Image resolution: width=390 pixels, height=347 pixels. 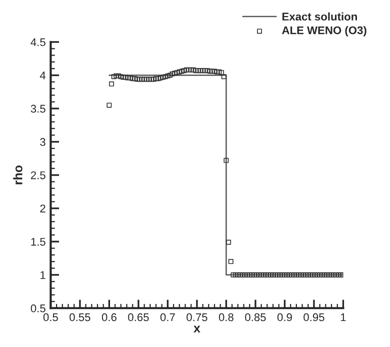 I want to click on y-axis-title: rho, so click(x=17, y=174).